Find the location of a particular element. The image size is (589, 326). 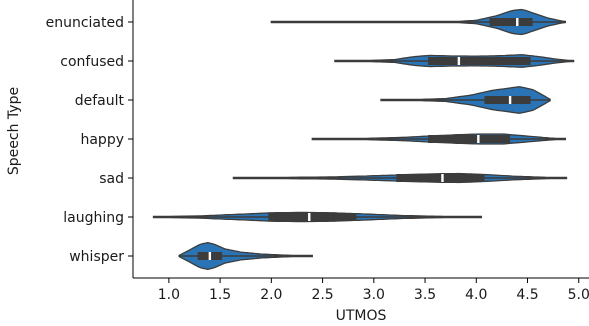

y-tick-label: confused is located at coordinates (92, 62).